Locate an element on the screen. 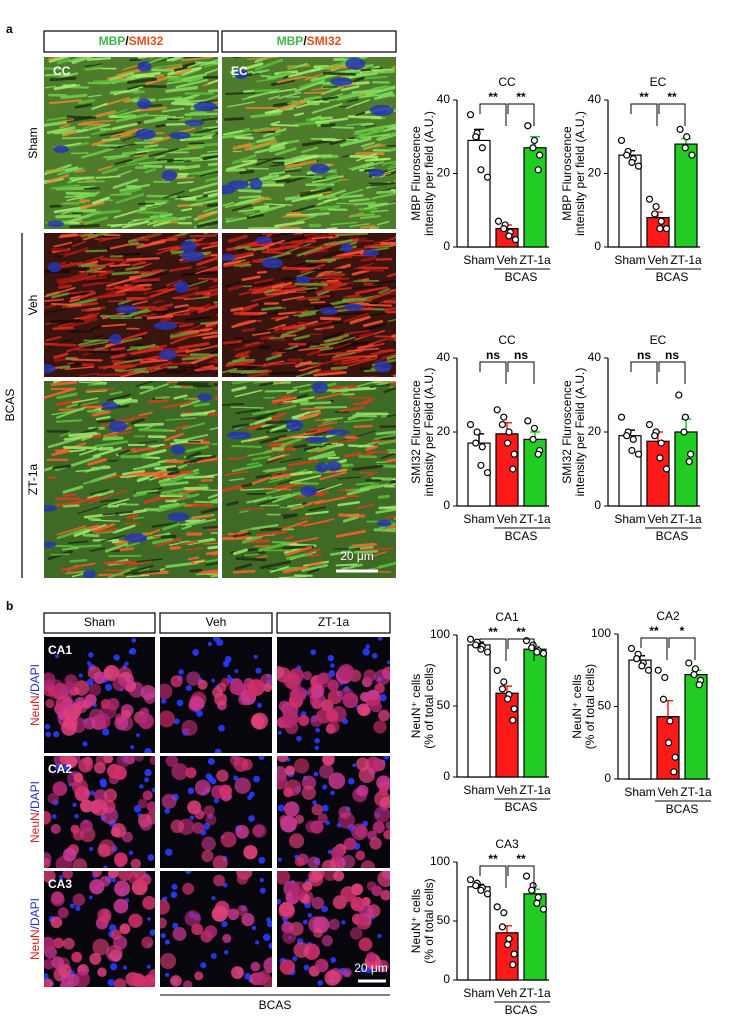 The width and height of the screenshot is (731, 1016). x-tick-label: Veh is located at coordinates (668, 792).